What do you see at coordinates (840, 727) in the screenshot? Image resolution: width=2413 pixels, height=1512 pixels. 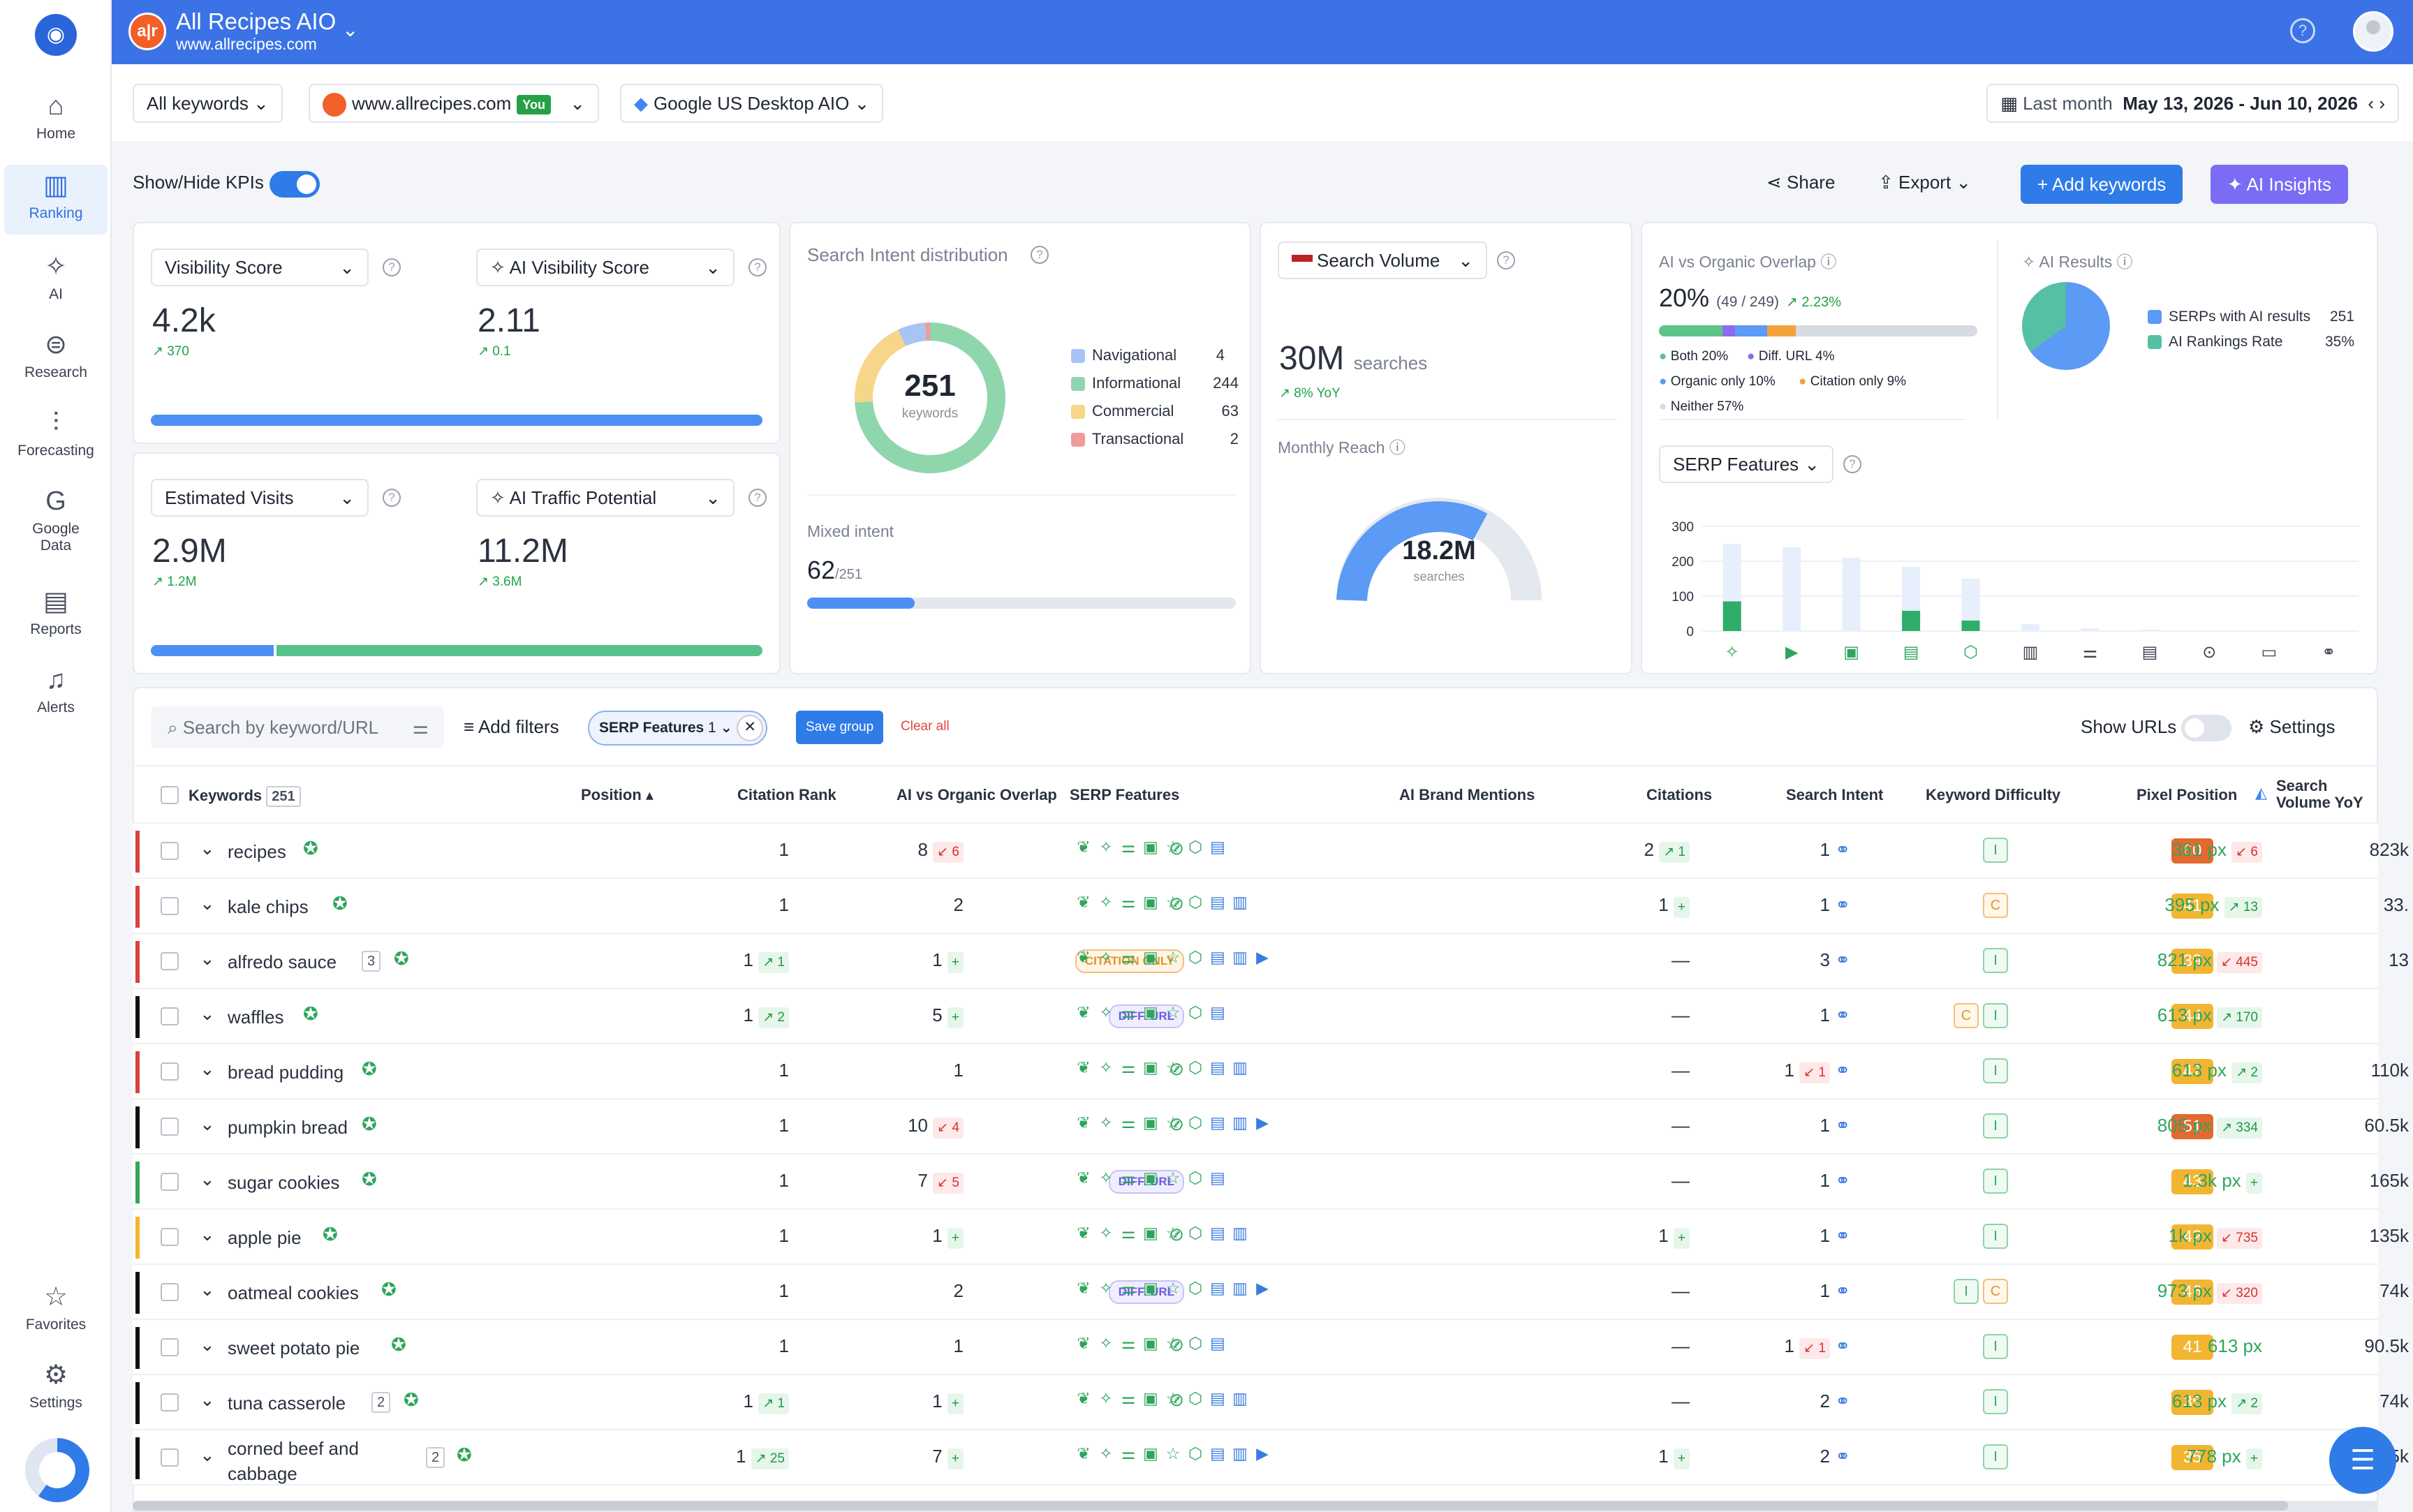 I see `save-group-button: Save group` at bounding box center [840, 727].